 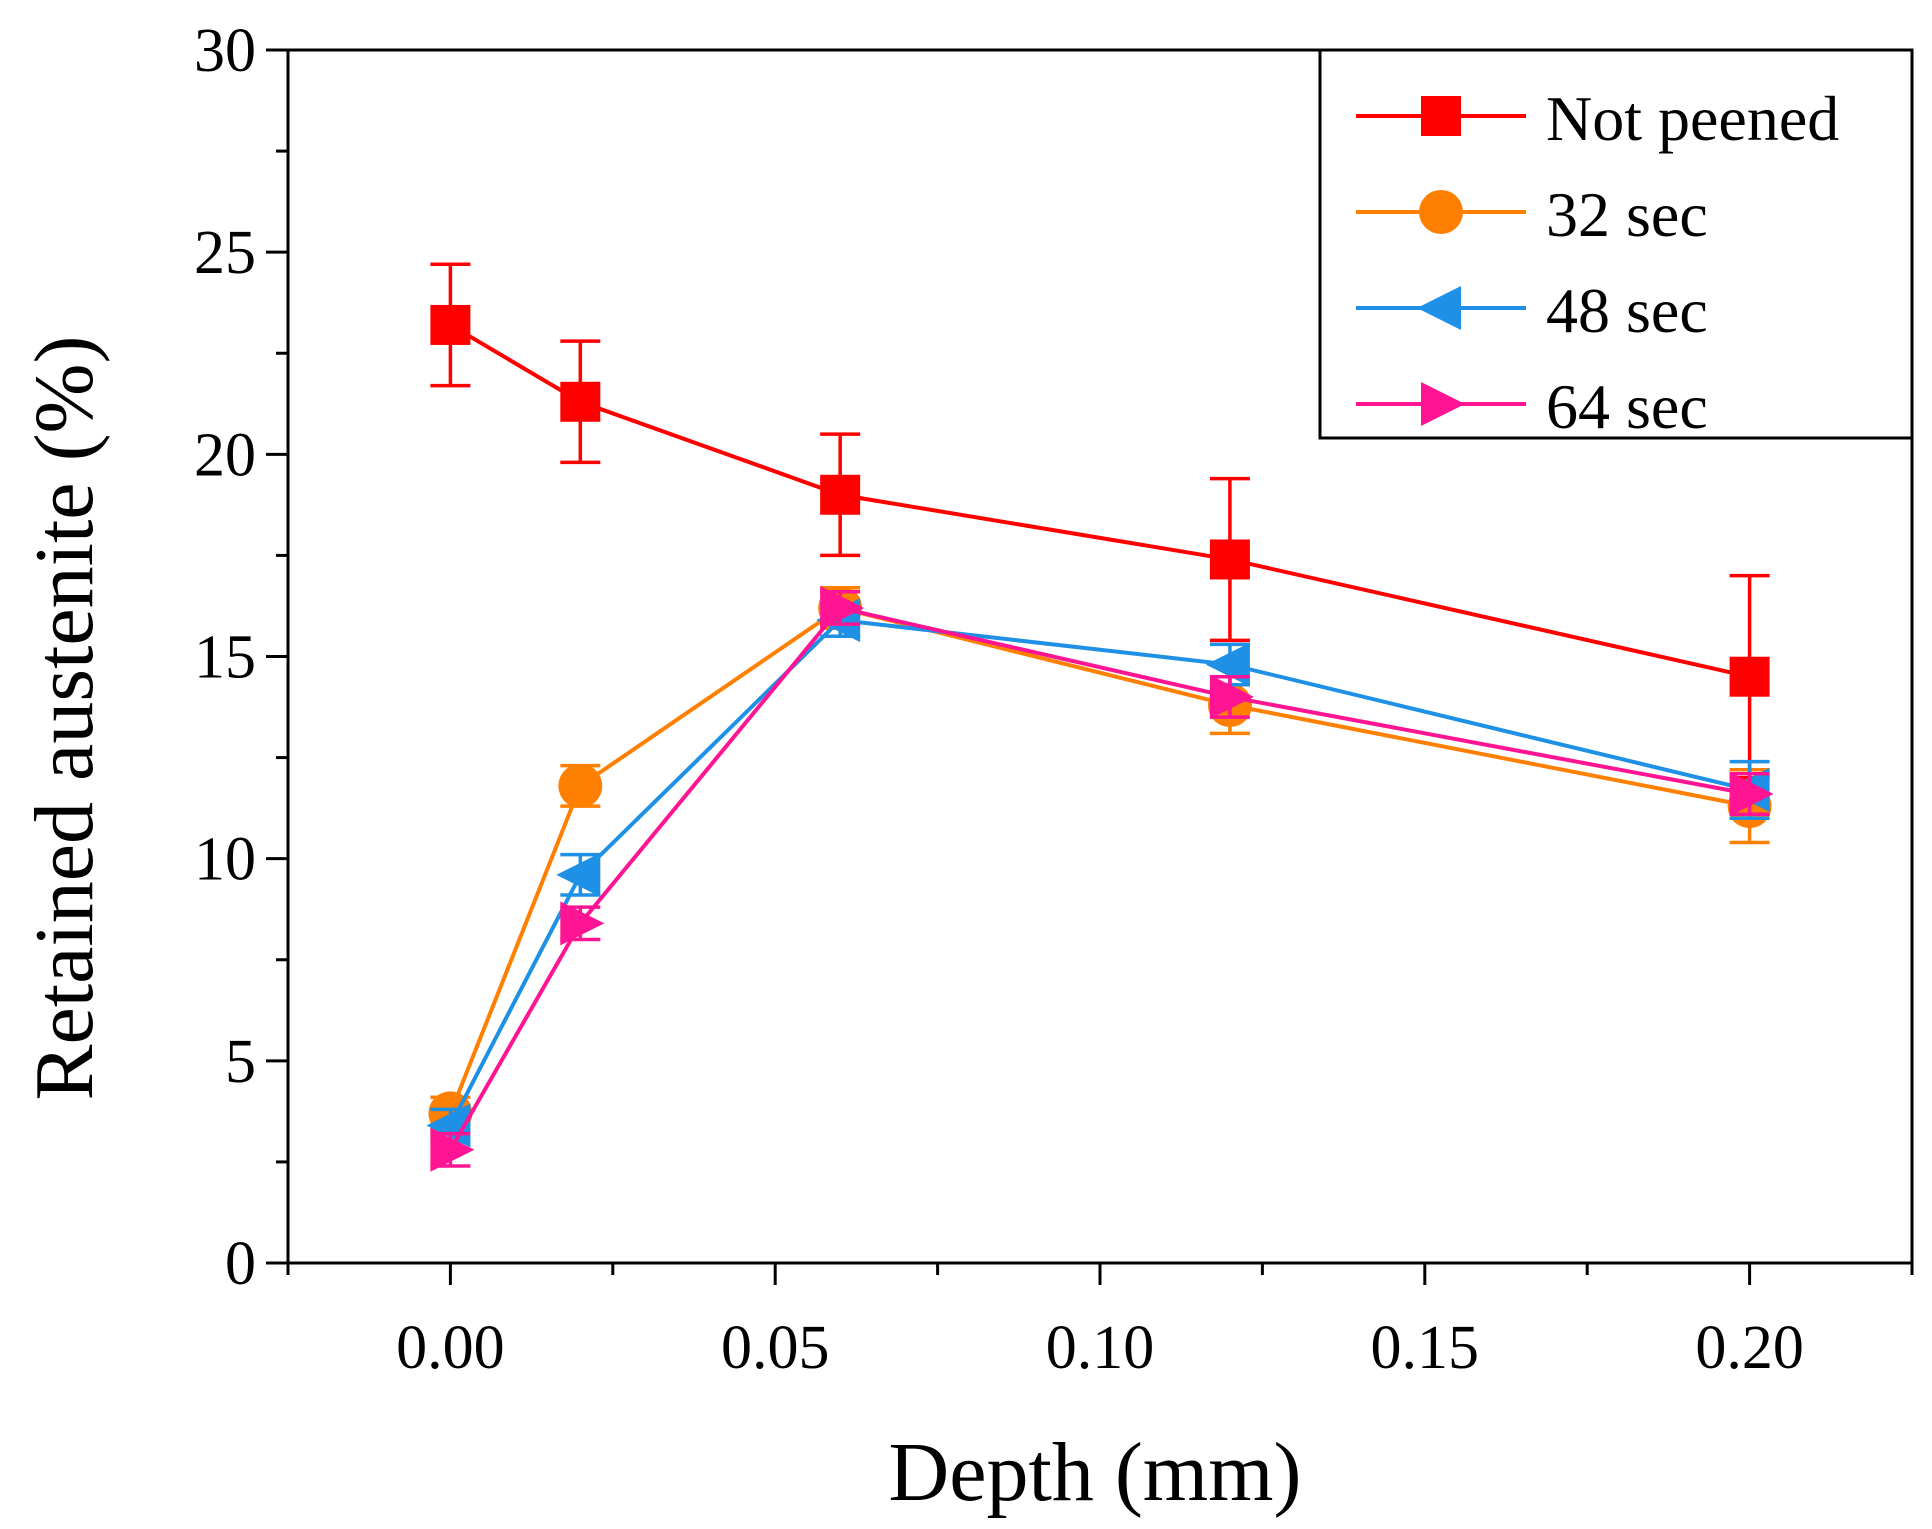 I want to click on legend: Not peened 32 sec 48 sec 64 sec, so click(x=1616, y=245).